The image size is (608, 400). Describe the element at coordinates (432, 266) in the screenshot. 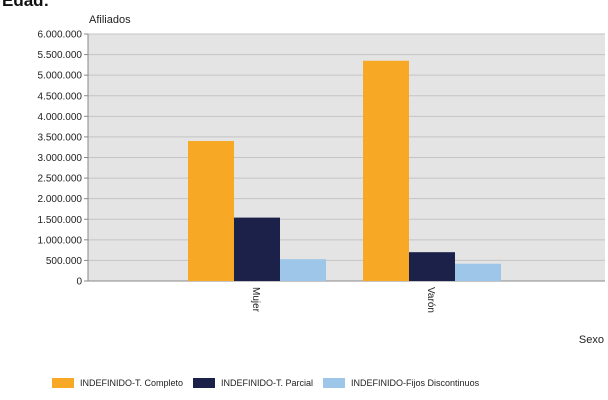

I see `bar-varón-2` at that location.